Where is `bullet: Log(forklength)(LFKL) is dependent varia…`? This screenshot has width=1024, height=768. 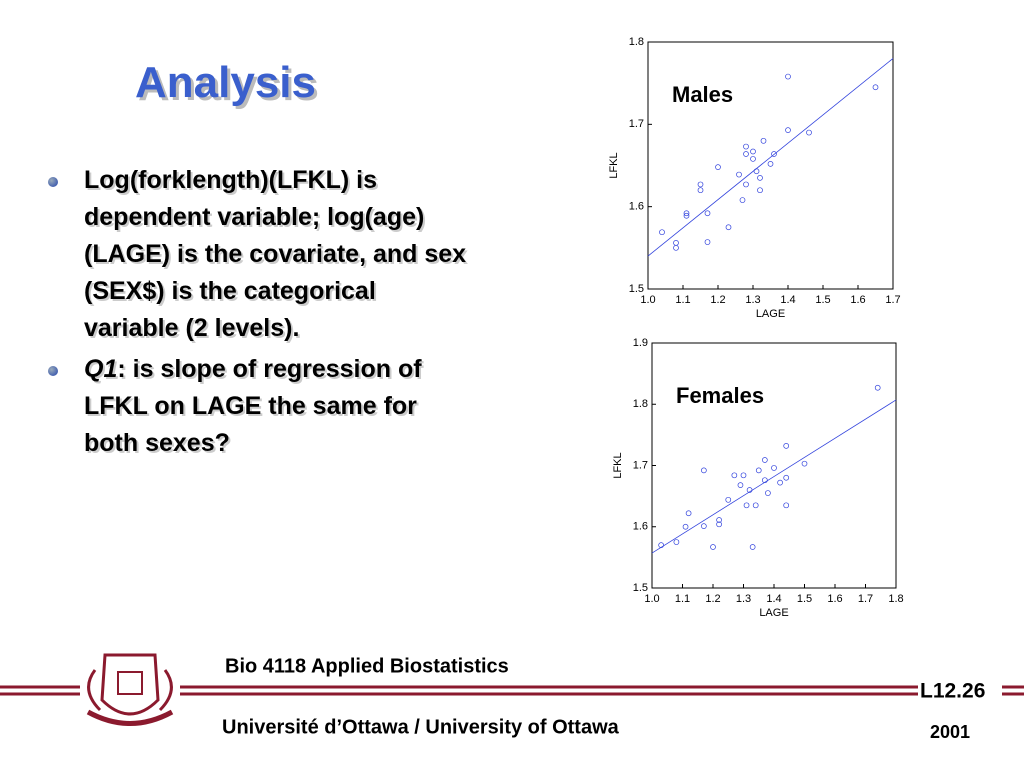
bullet: Log(forklength)(LFKL) is dependent varia… is located at coordinates (258, 254).